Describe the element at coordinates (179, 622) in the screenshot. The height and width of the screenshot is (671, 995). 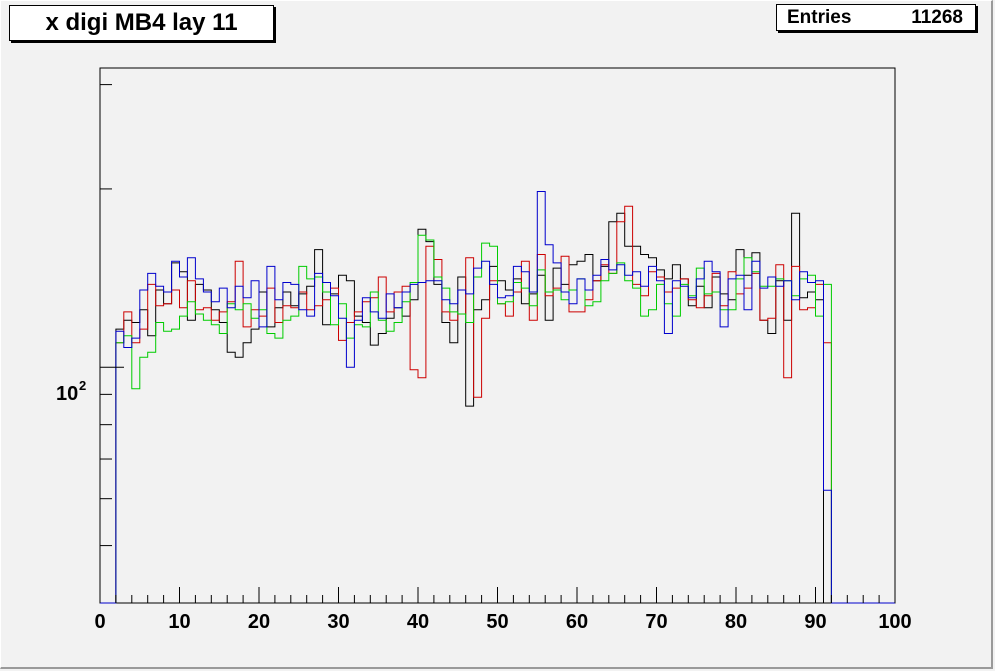
I see `x-tick-label: 10` at that location.